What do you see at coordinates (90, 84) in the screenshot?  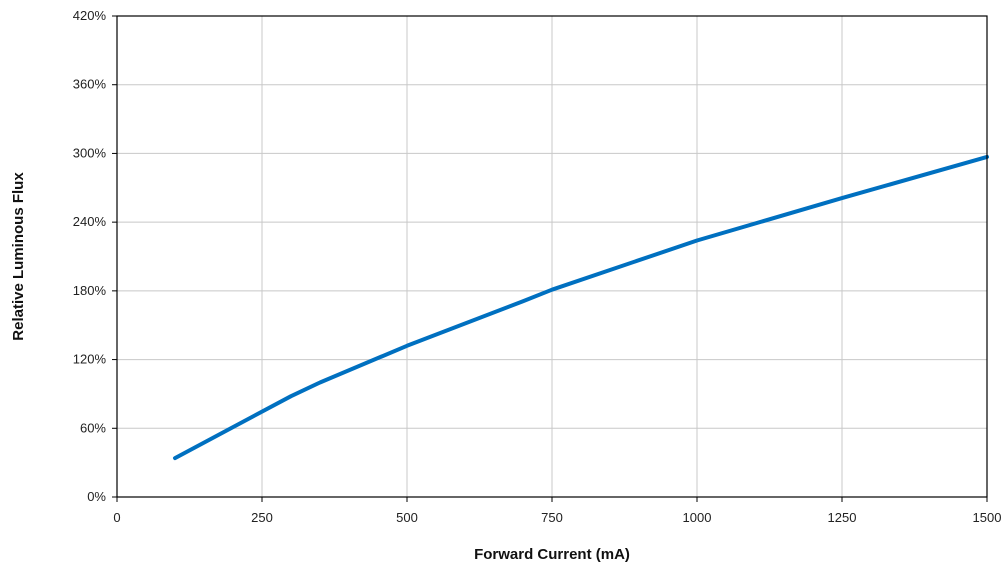 I see `y-tick-label: 360%` at bounding box center [90, 84].